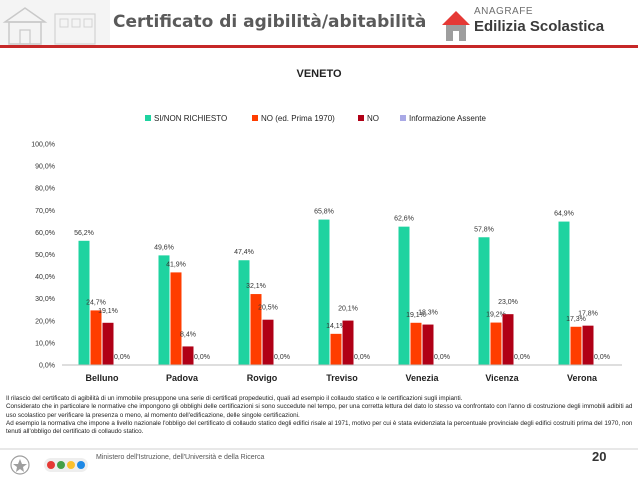 Image resolution: width=638 pixels, height=484 pixels. Describe the element at coordinates (496, 315) in the screenshot. I see `data-label-5-1: 19,2%` at that location.